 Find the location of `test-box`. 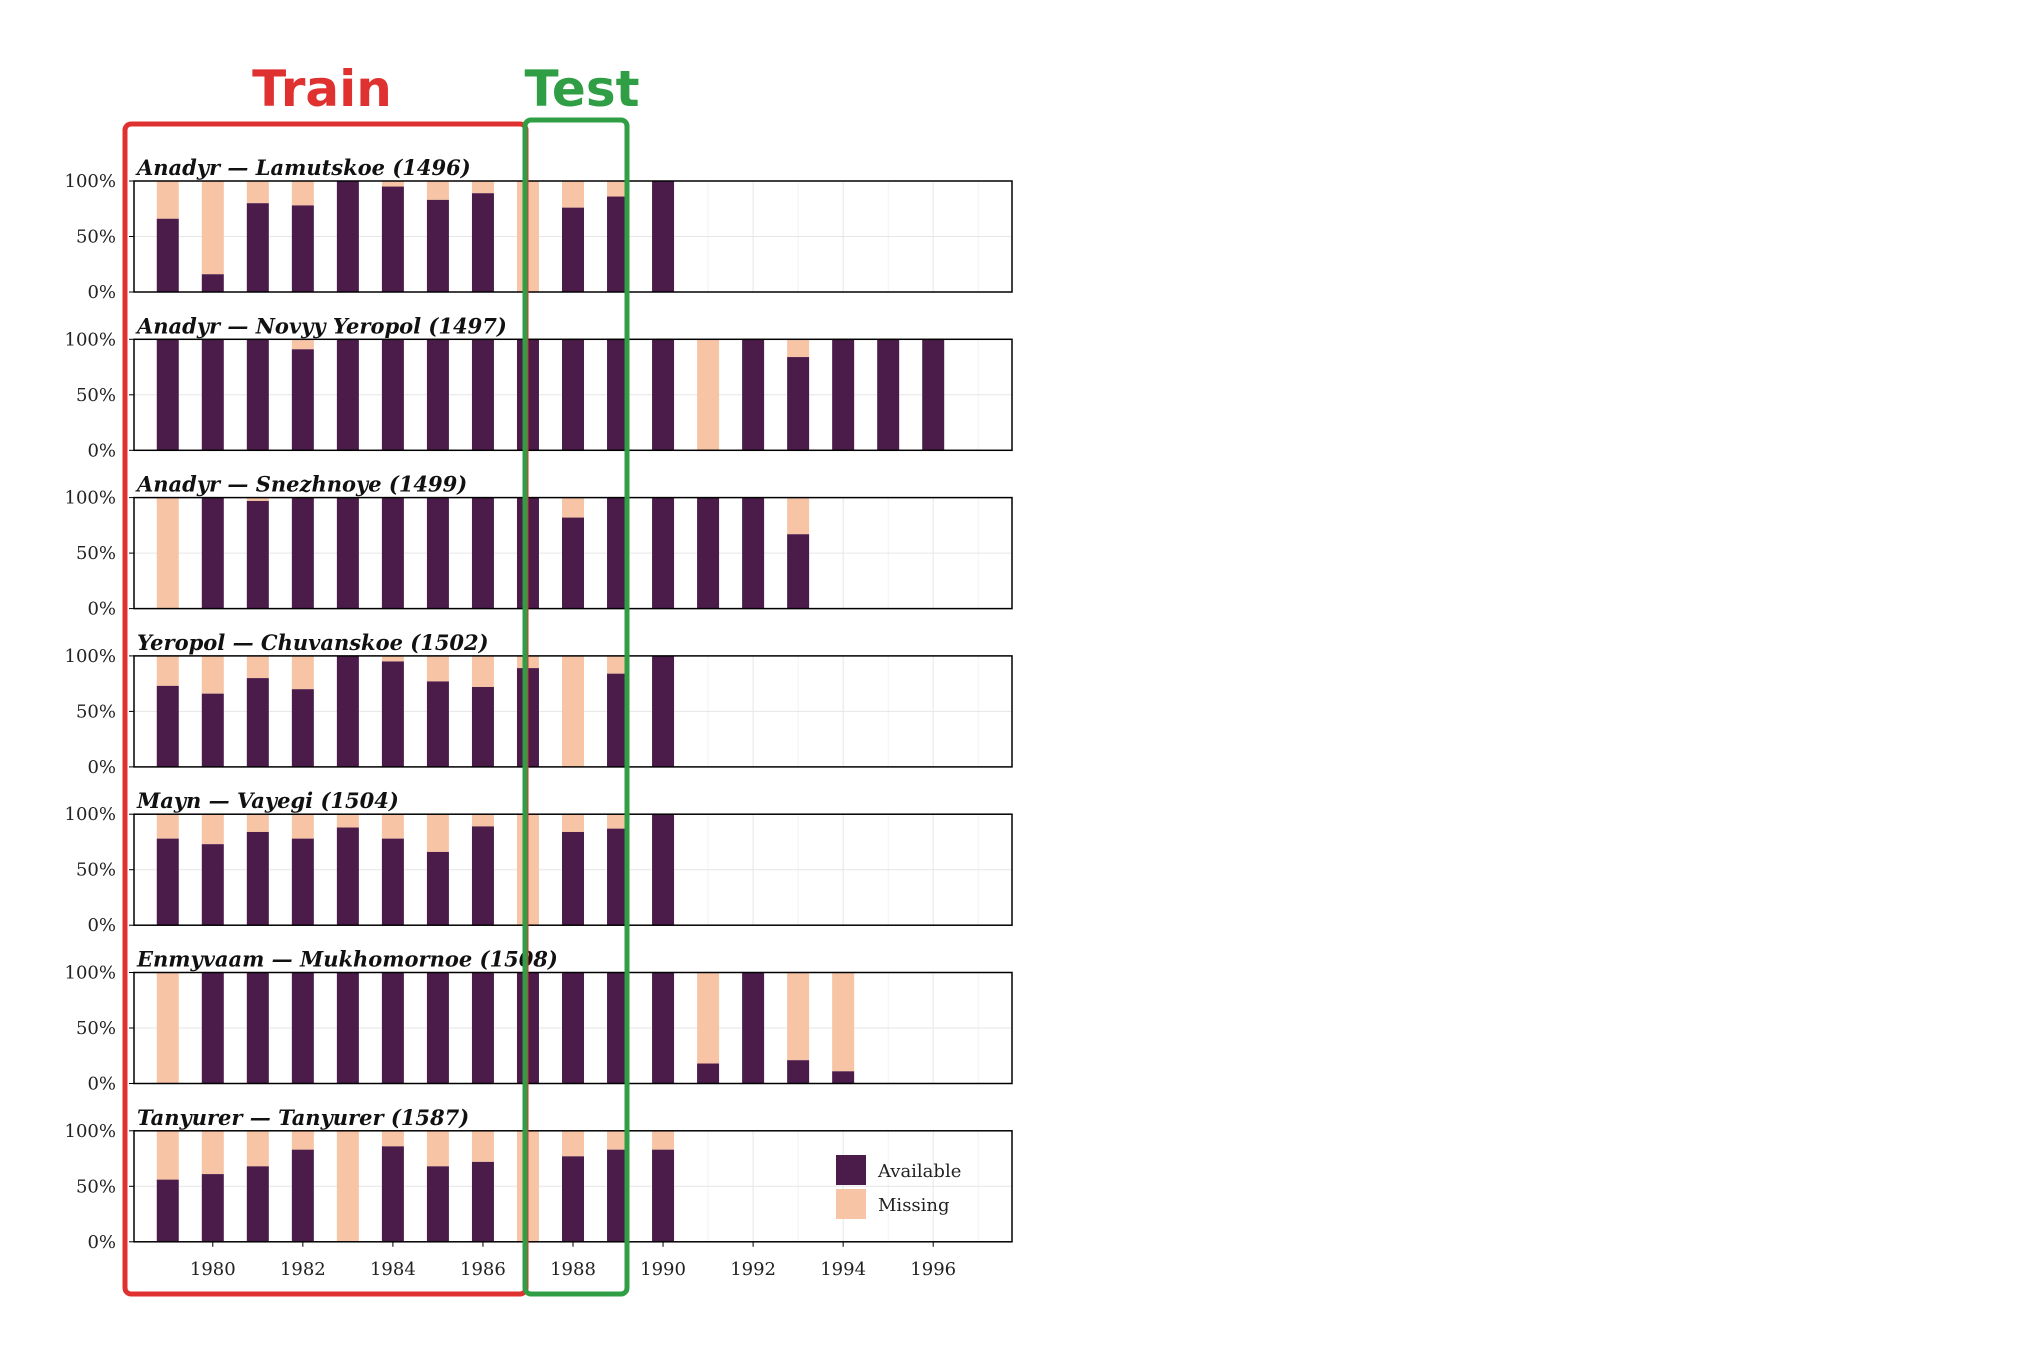

test-box is located at coordinates (576, 707).